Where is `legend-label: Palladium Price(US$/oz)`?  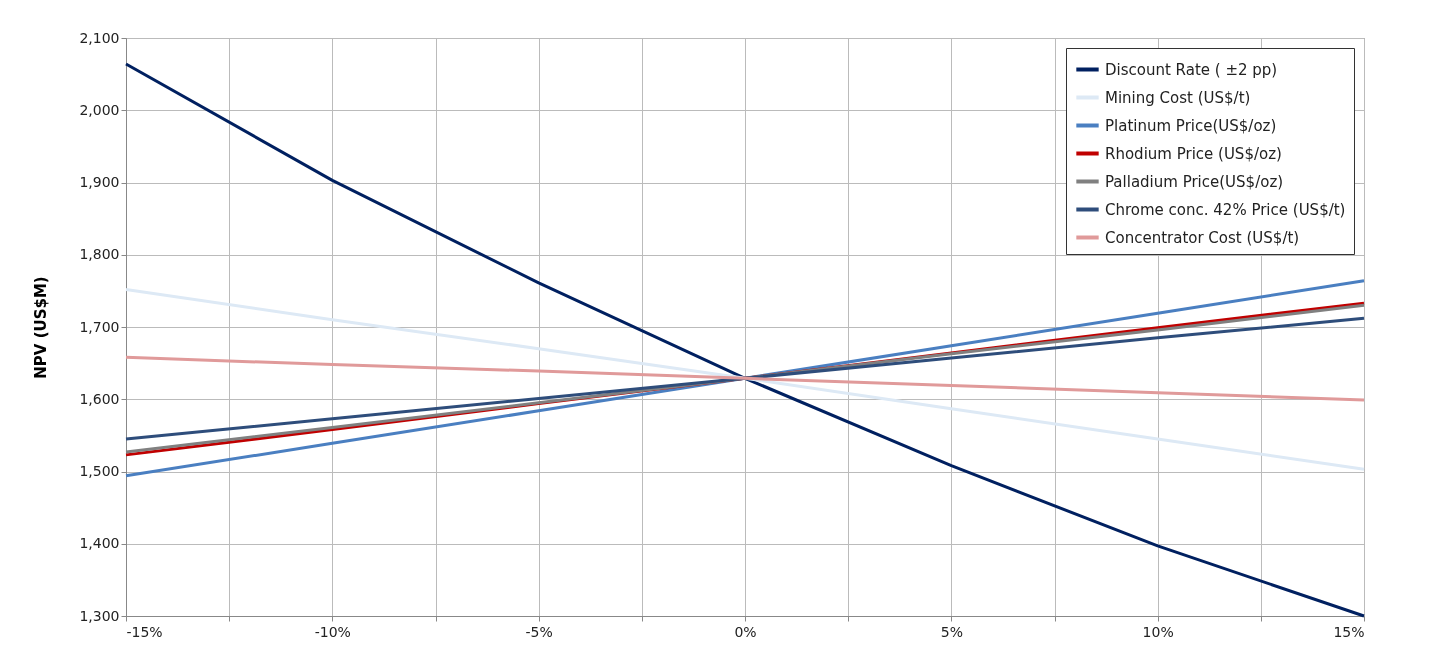 legend-label: Palladium Price(US$/oz) is located at coordinates (1194, 181).